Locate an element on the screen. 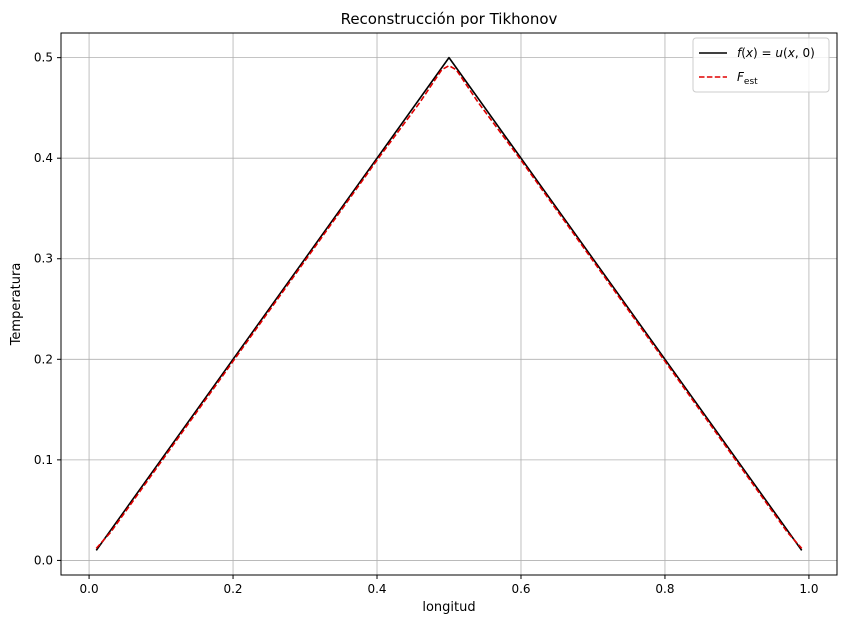 Image resolution: width=846 pixels, height=625 pixels. x-tick-label: 0.8 is located at coordinates (664, 589).